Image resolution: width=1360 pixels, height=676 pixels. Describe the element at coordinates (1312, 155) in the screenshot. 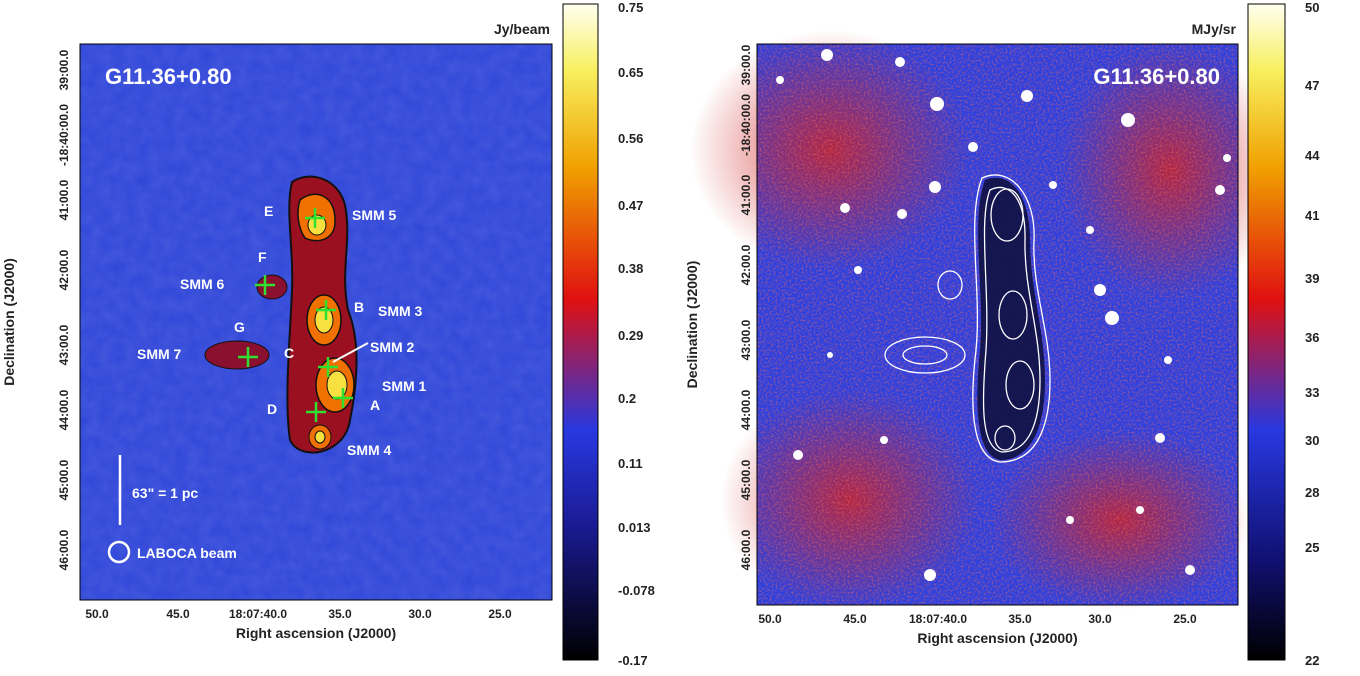

I see `colorbar-tick-label: 44` at that location.